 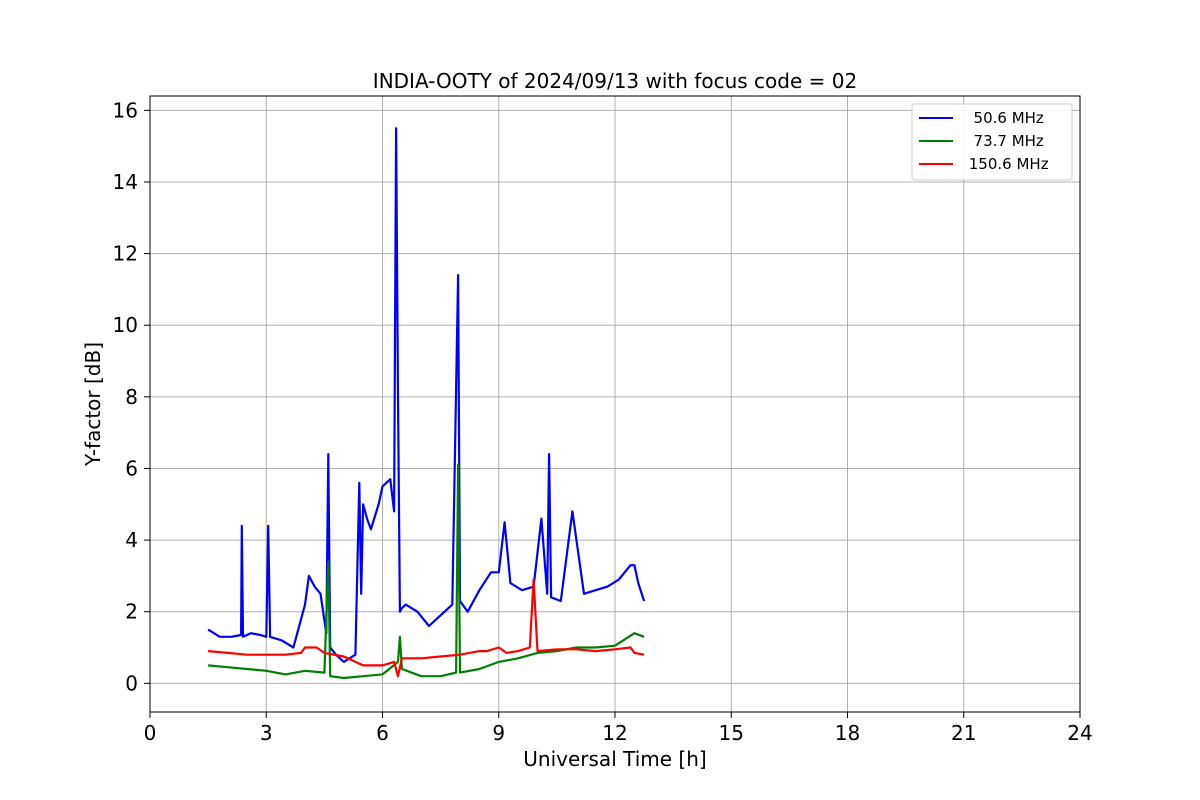 I want to click on legend-label: 73.7 MHz, so click(x=1004, y=141).